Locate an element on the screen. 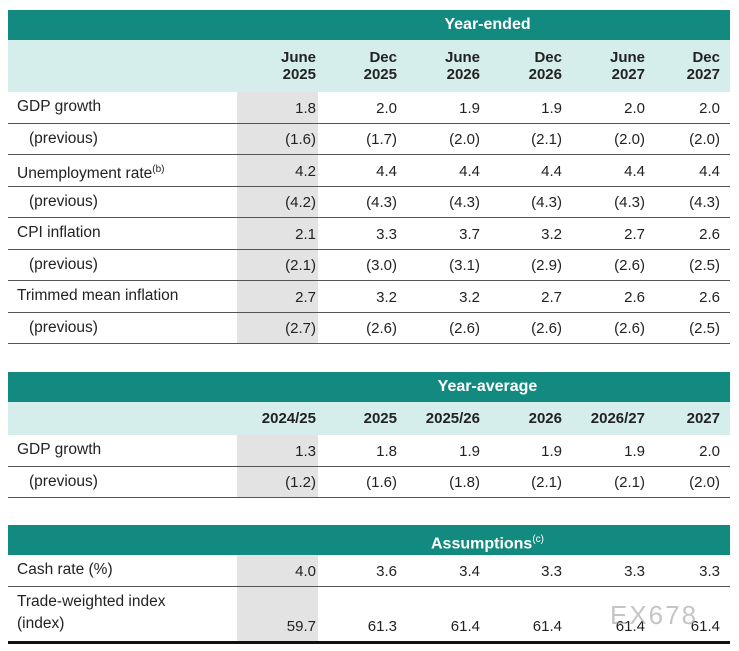 This screenshot has width=739, height=651. column-header: June 2026 is located at coordinates (440, 66).